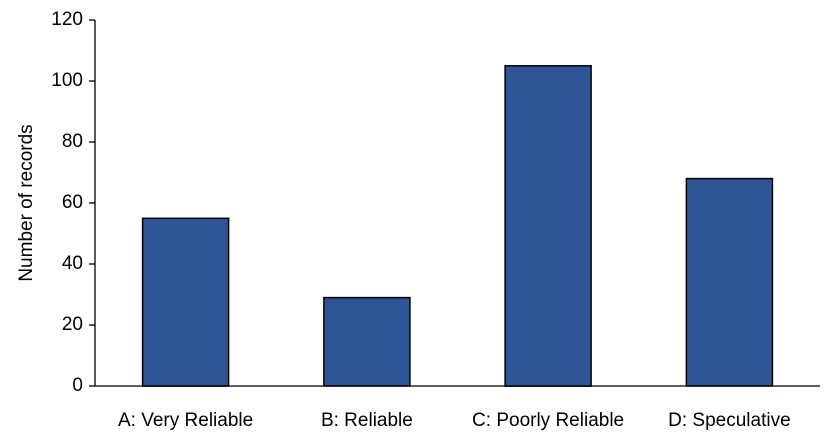 The height and width of the screenshot is (437, 840). I want to click on x-category-label: B: Reliable, so click(367, 420).